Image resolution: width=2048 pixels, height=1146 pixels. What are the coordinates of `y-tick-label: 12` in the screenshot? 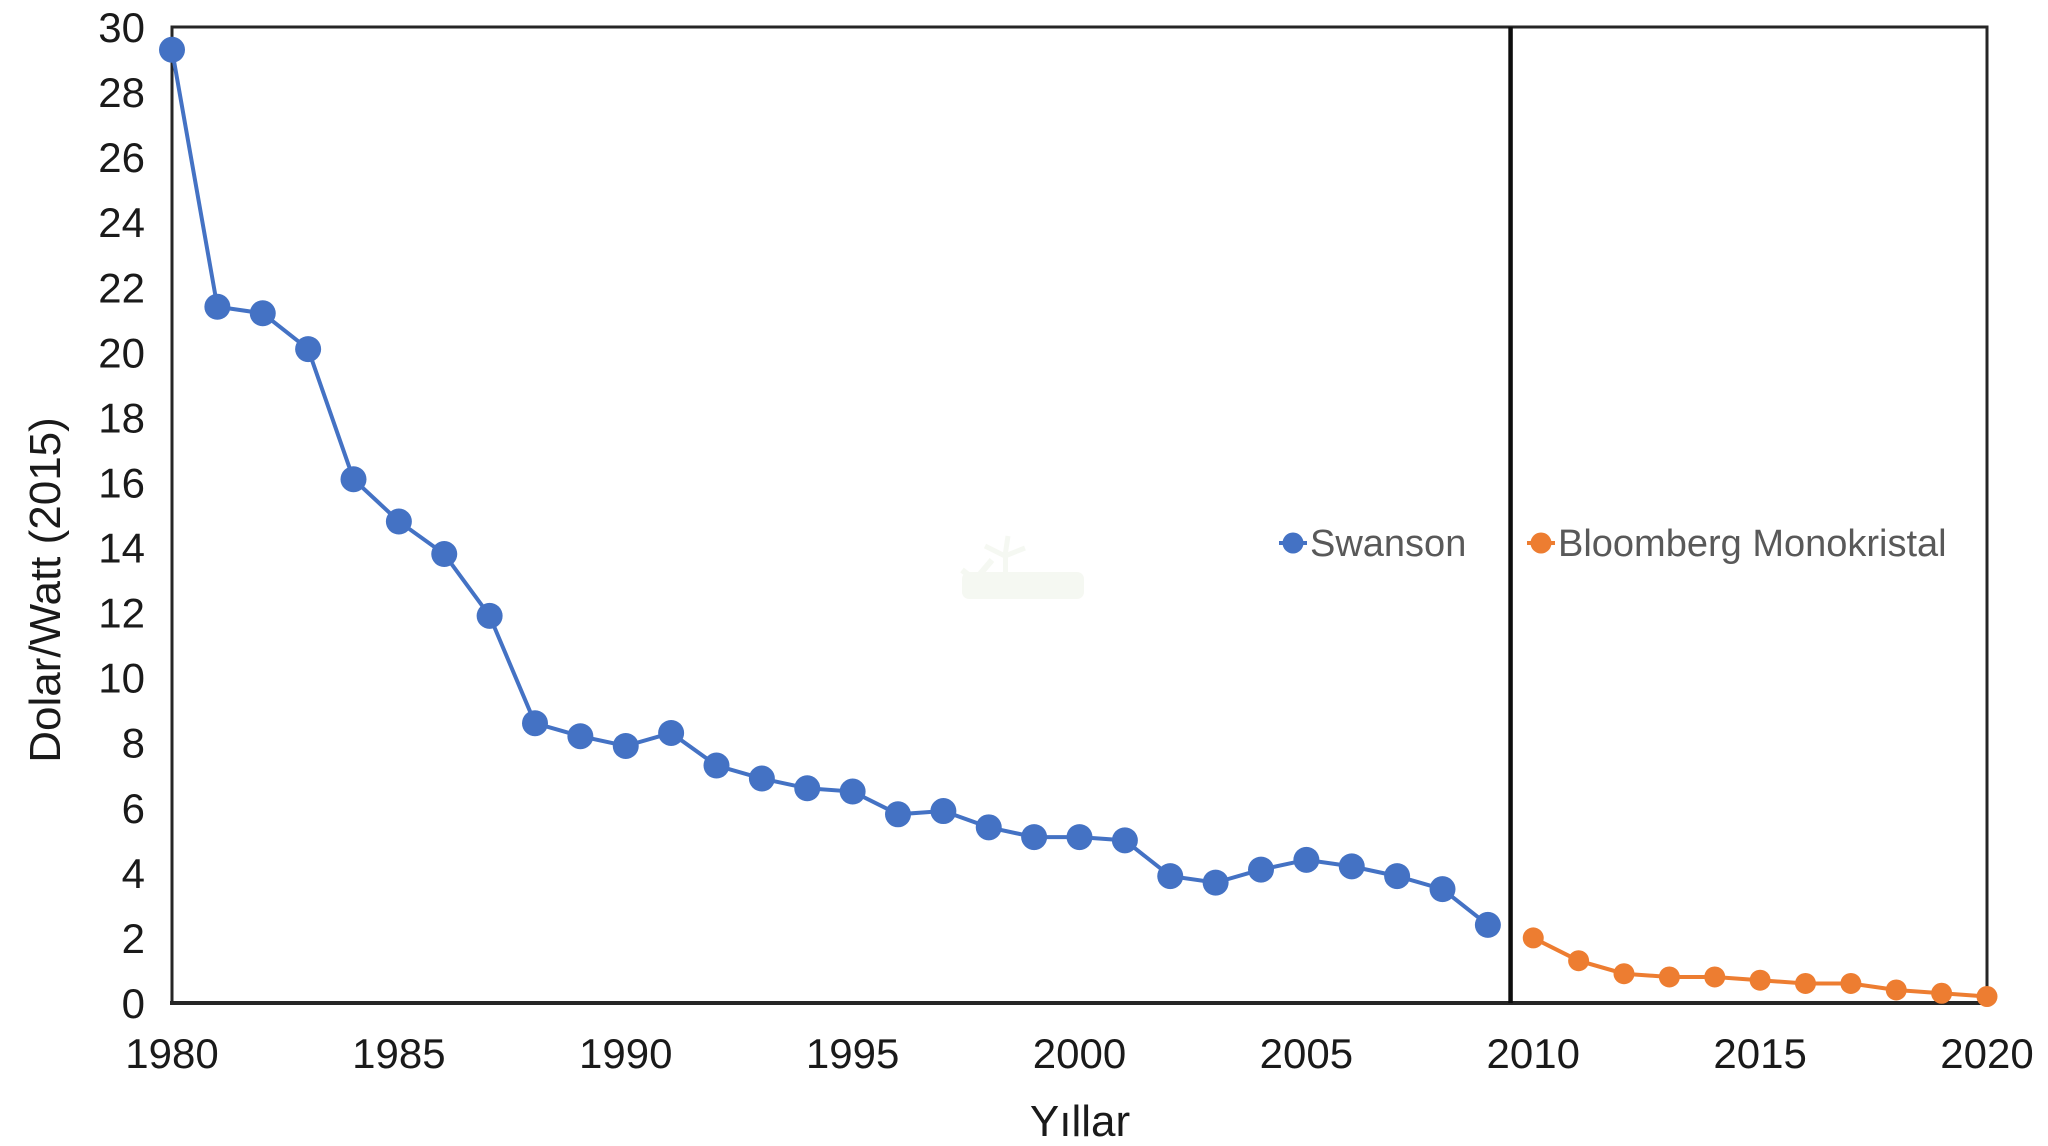 It's located at (121, 613).